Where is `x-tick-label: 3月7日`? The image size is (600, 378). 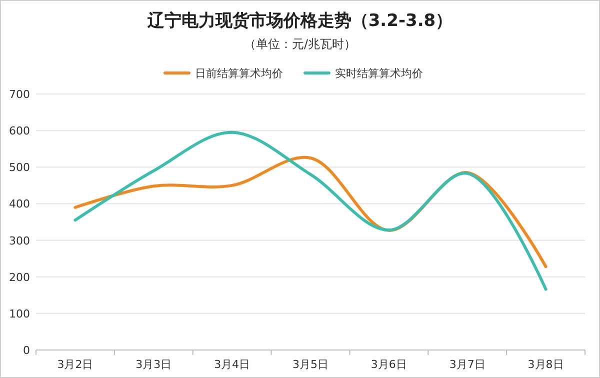
x-tick-label: 3月7日 is located at coordinates (467, 364).